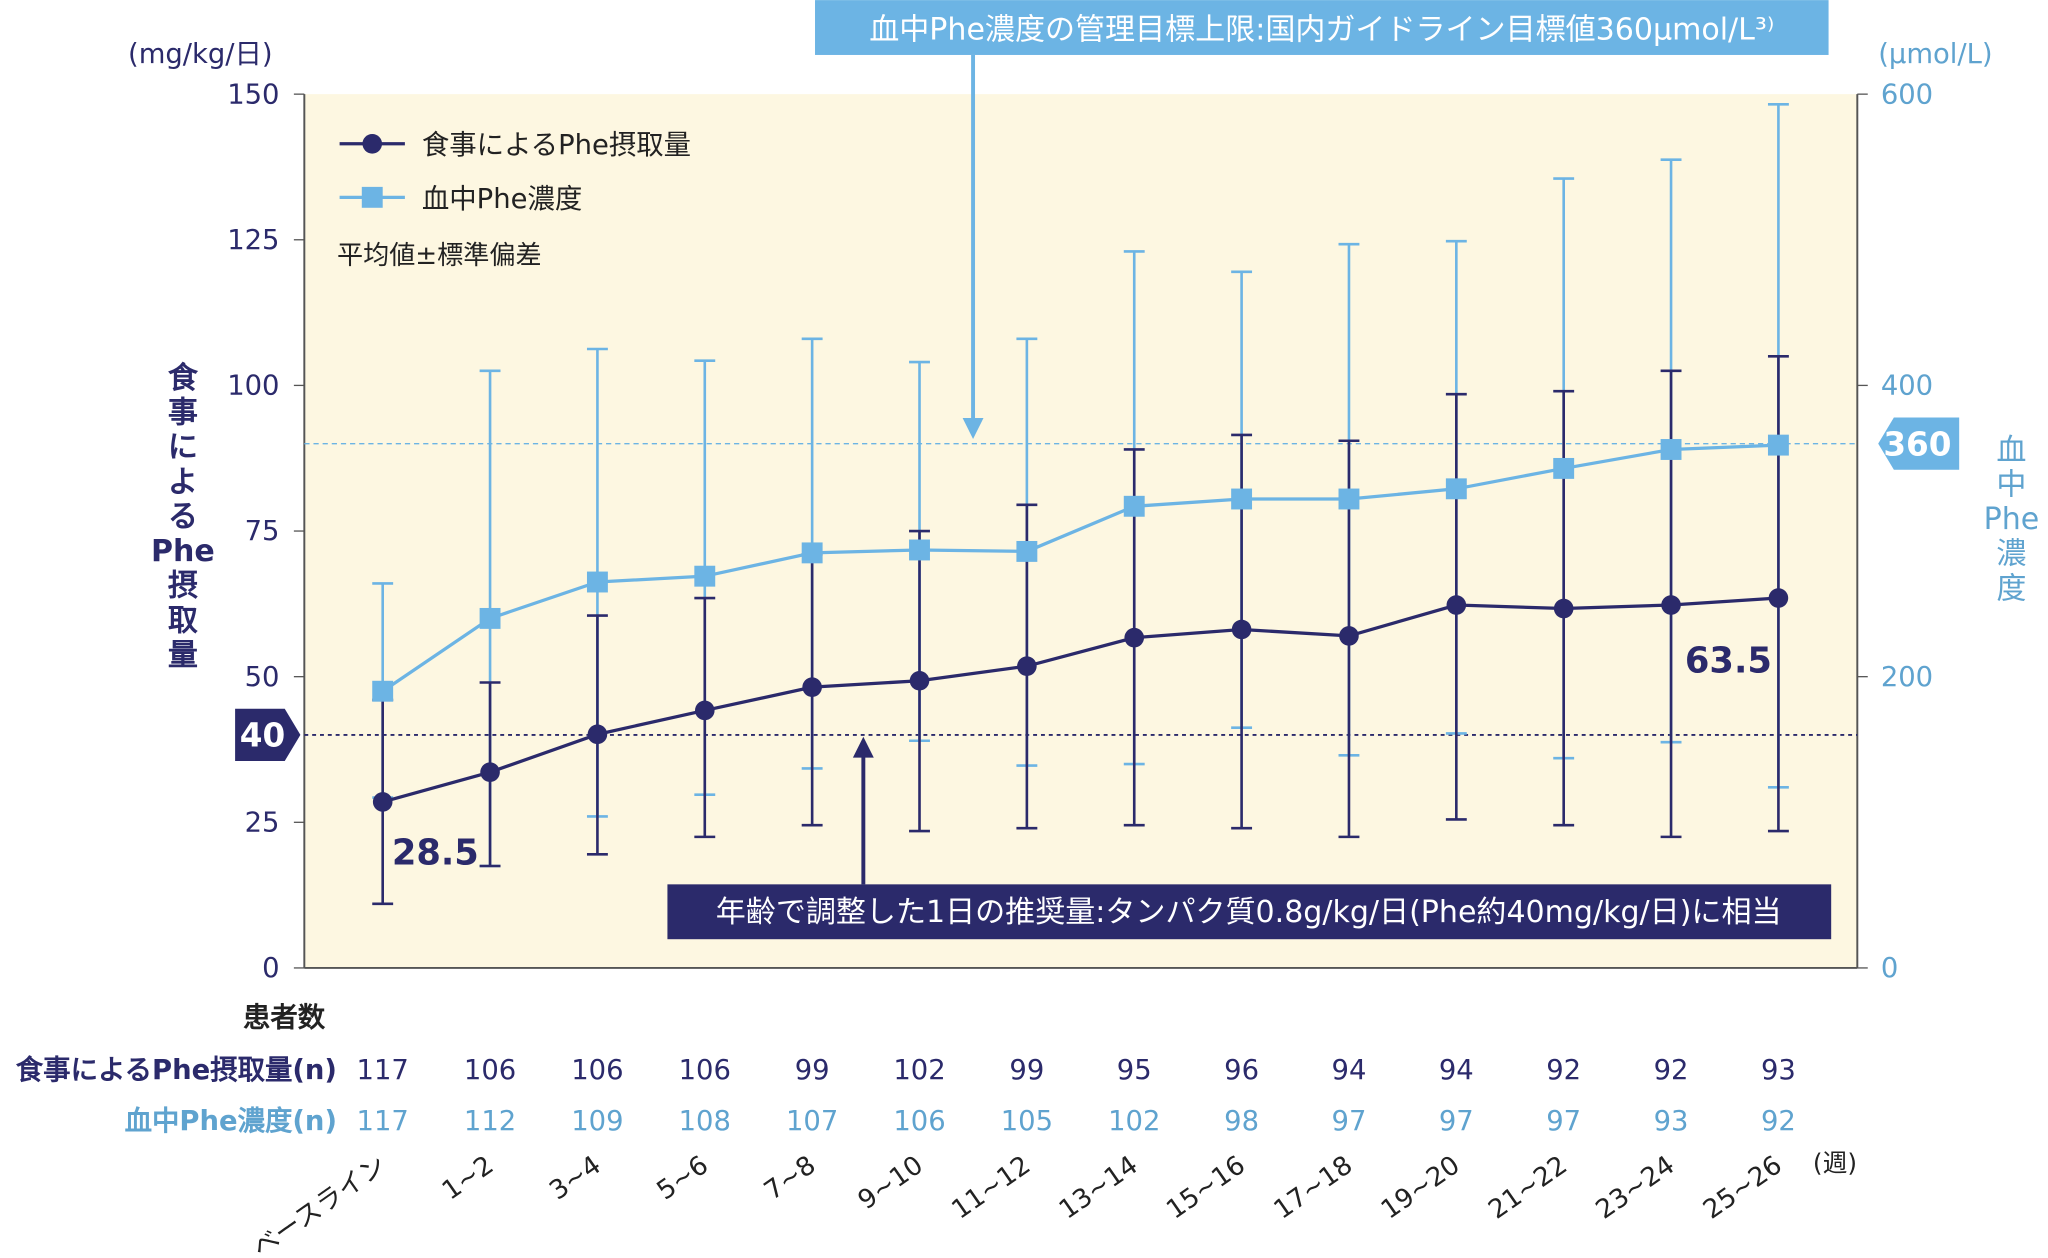 This screenshot has width=2048, height=1258. What do you see at coordinates (891, 1183) in the screenshot?
I see `category-label: 9~10` at bounding box center [891, 1183].